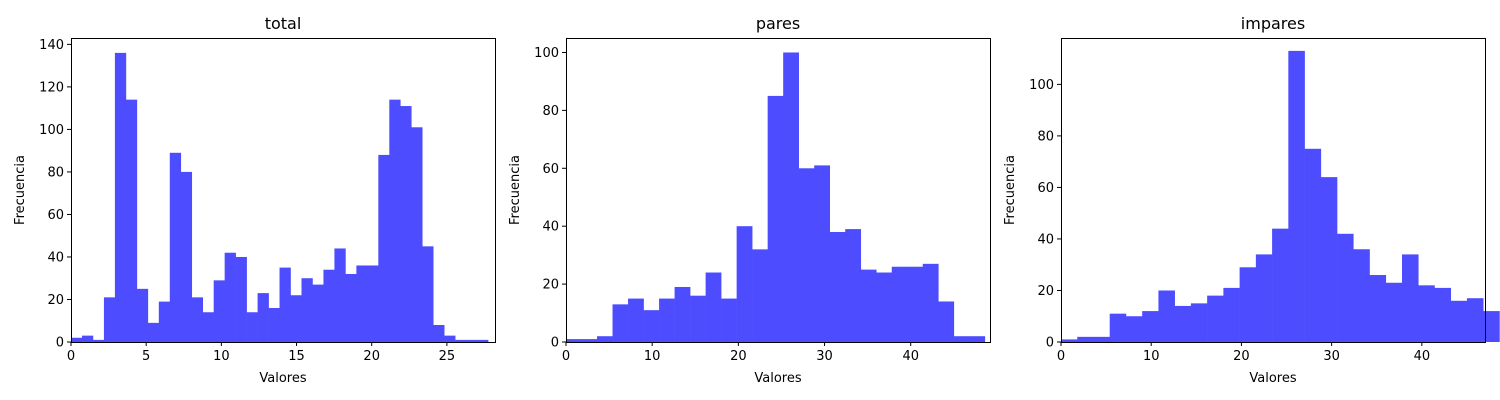  What do you see at coordinates (283, 23) in the screenshot?
I see `chart-title: total` at bounding box center [283, 23].